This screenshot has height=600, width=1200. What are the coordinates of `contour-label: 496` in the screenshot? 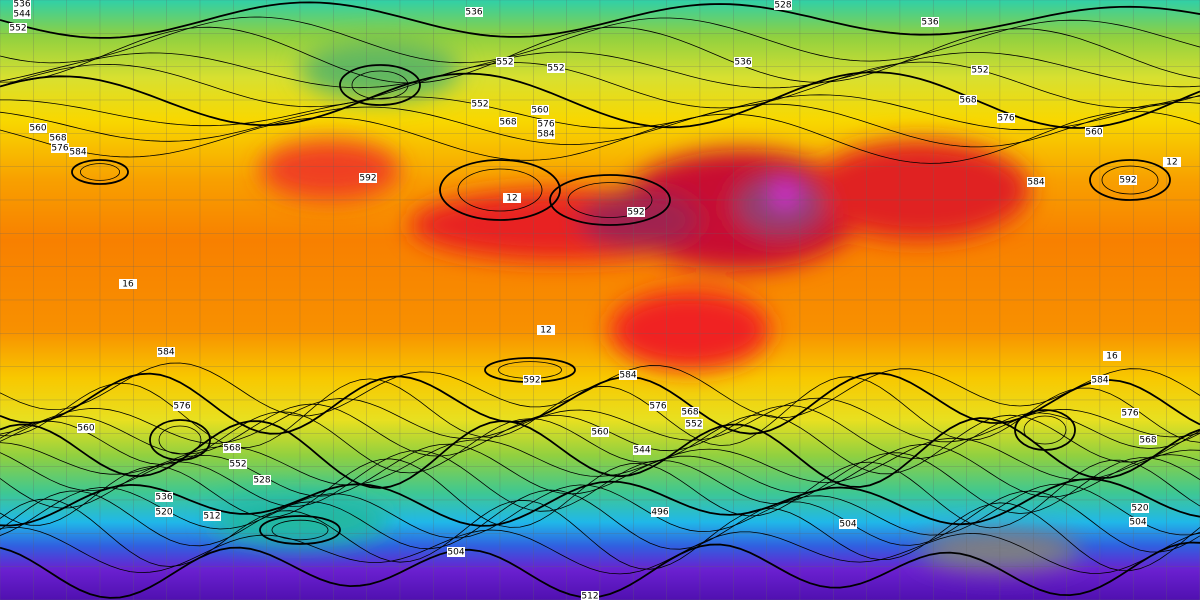 It's located at (659, 513).